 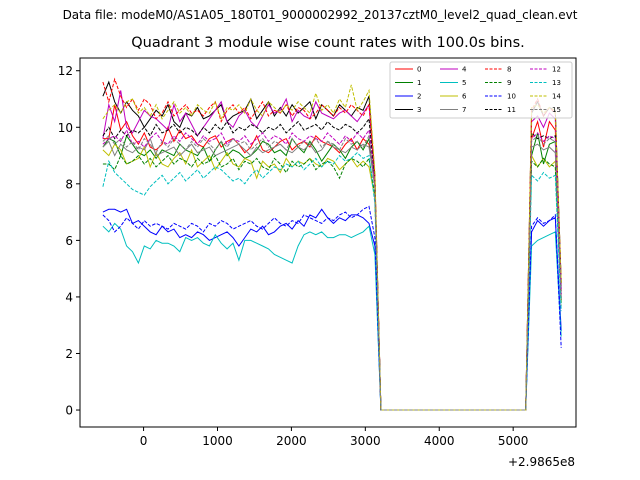 What do you see at coordinates (217, 441) in the screenshot?
I see `x-tick-label: 1000` at bounding box center [217, 441].